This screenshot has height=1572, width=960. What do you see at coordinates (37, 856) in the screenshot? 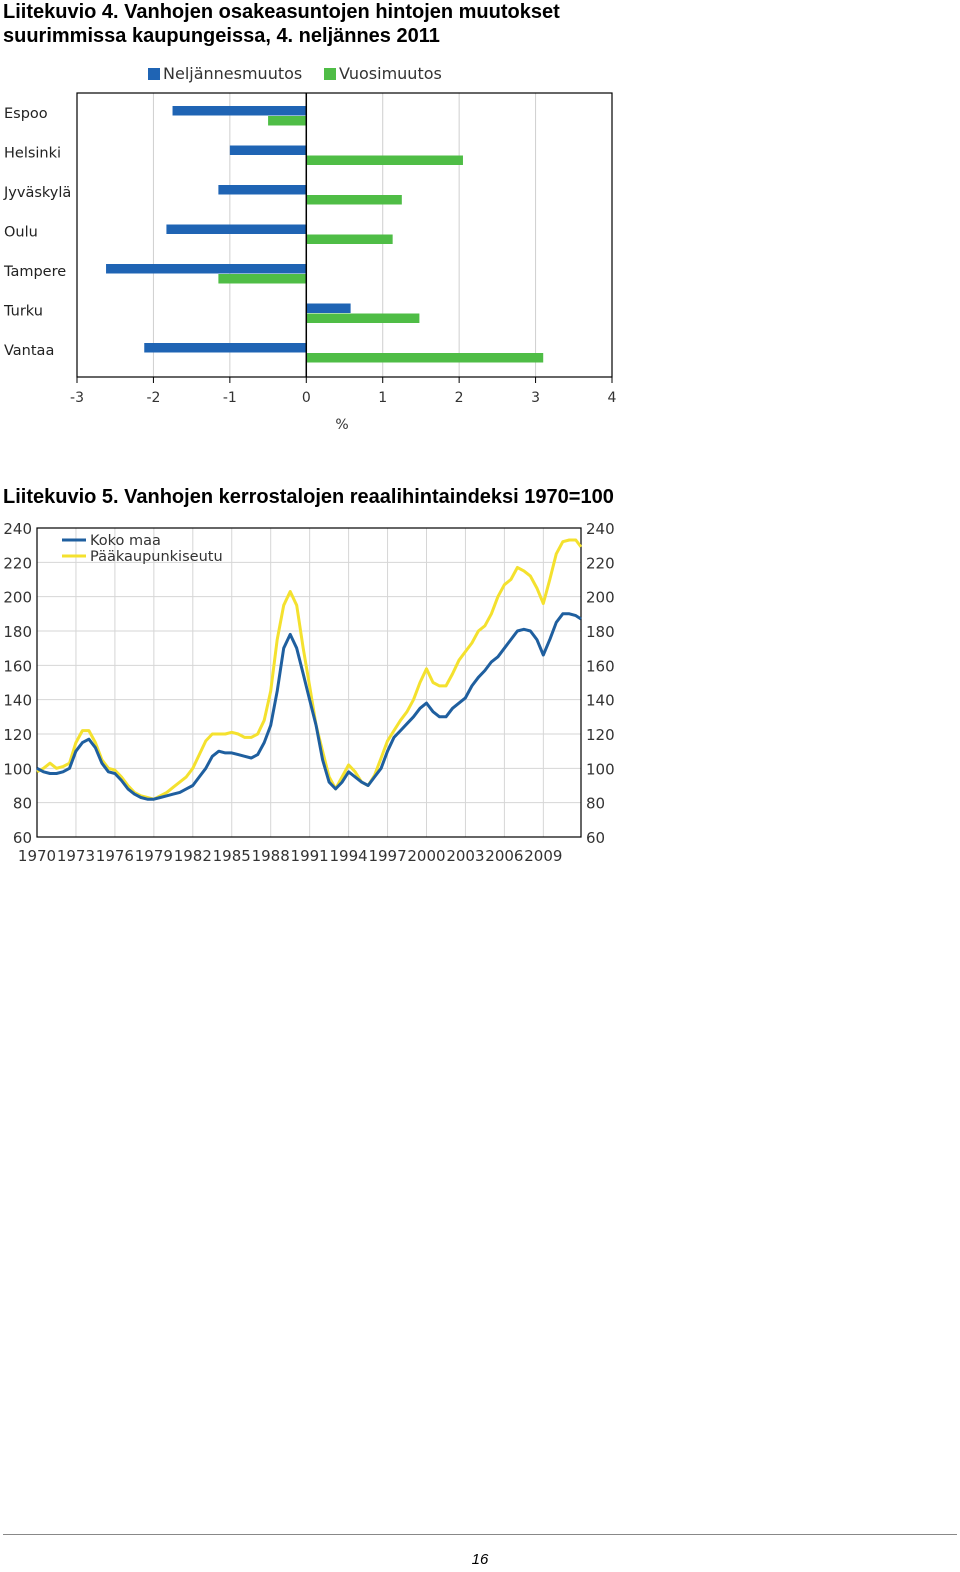
I see `x-tick-label: 1970` at bounding box center [37, 856].